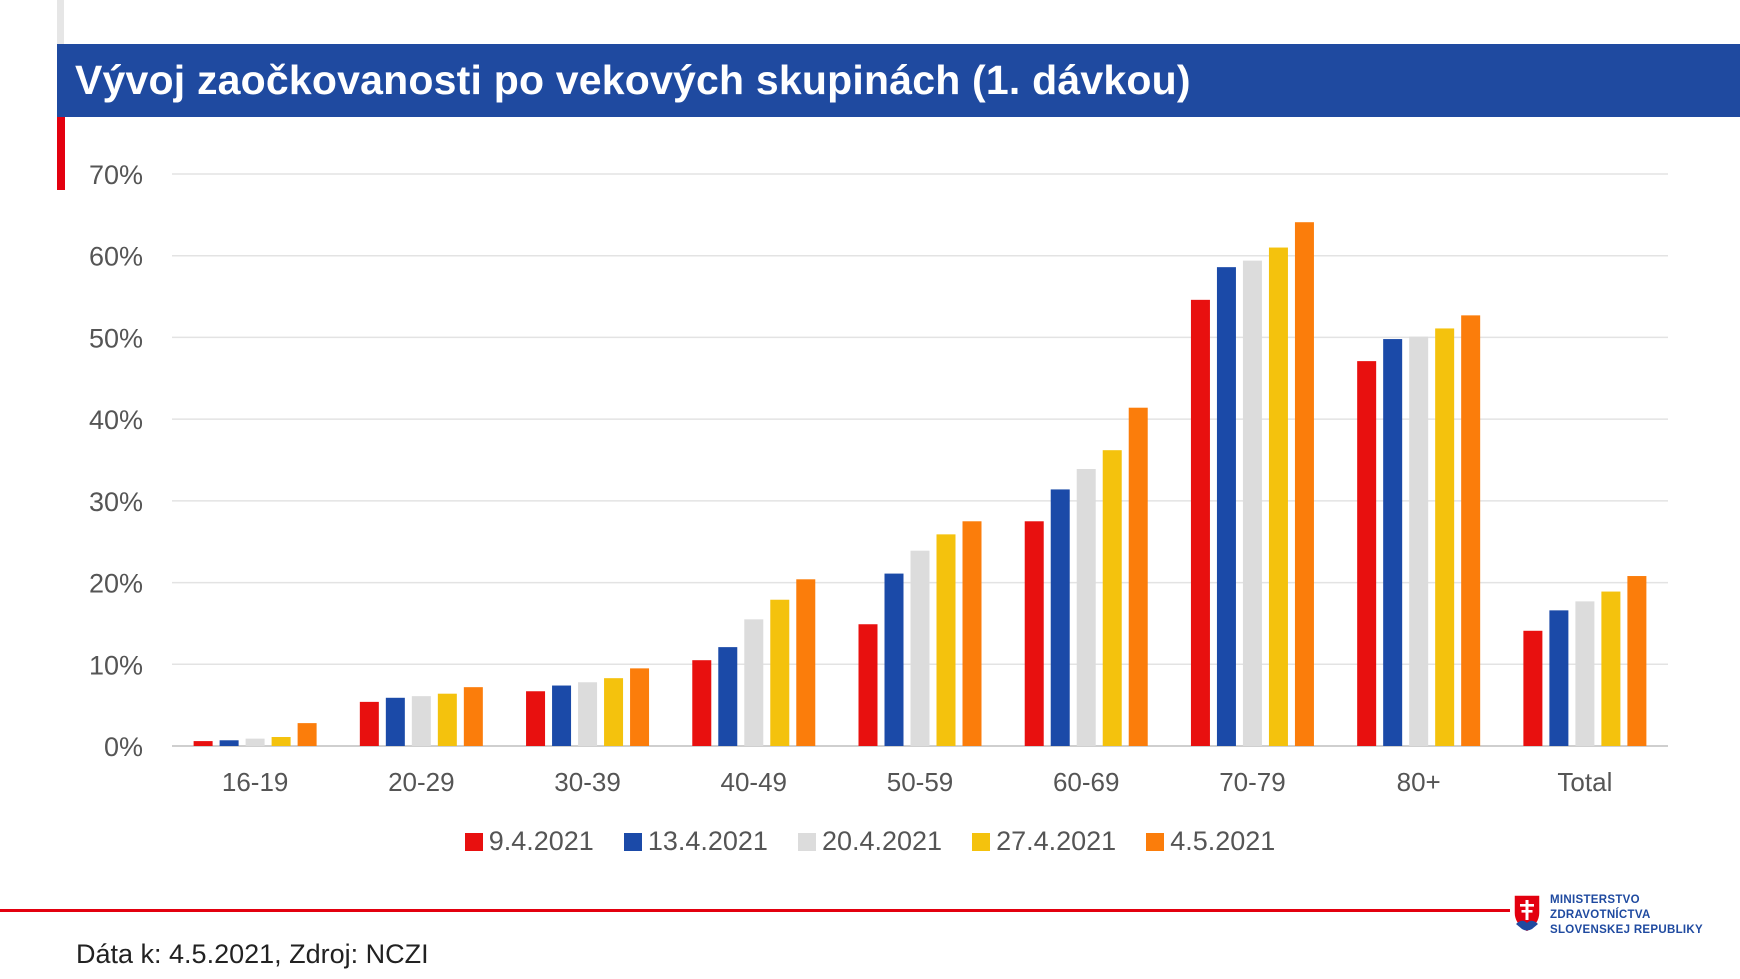 The width and height of the screenshot is (1740, 979). Describe the element at coordinates (1223, 841) in the screenshot. I see `legend-label: 4.5.2021` at that location.